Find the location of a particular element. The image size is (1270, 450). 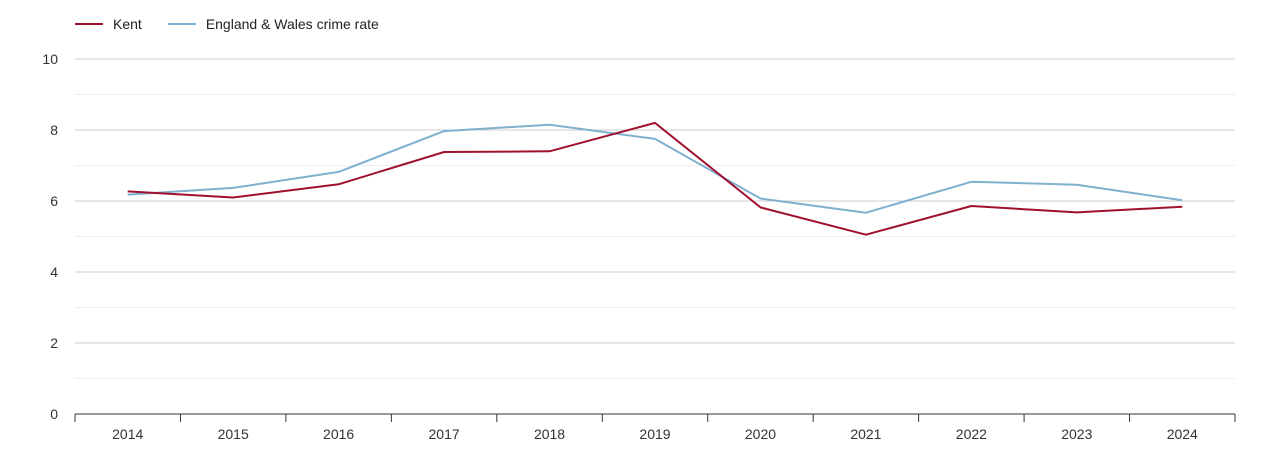

y-tick-label-0: 0 is located at coordinates (54, 414).